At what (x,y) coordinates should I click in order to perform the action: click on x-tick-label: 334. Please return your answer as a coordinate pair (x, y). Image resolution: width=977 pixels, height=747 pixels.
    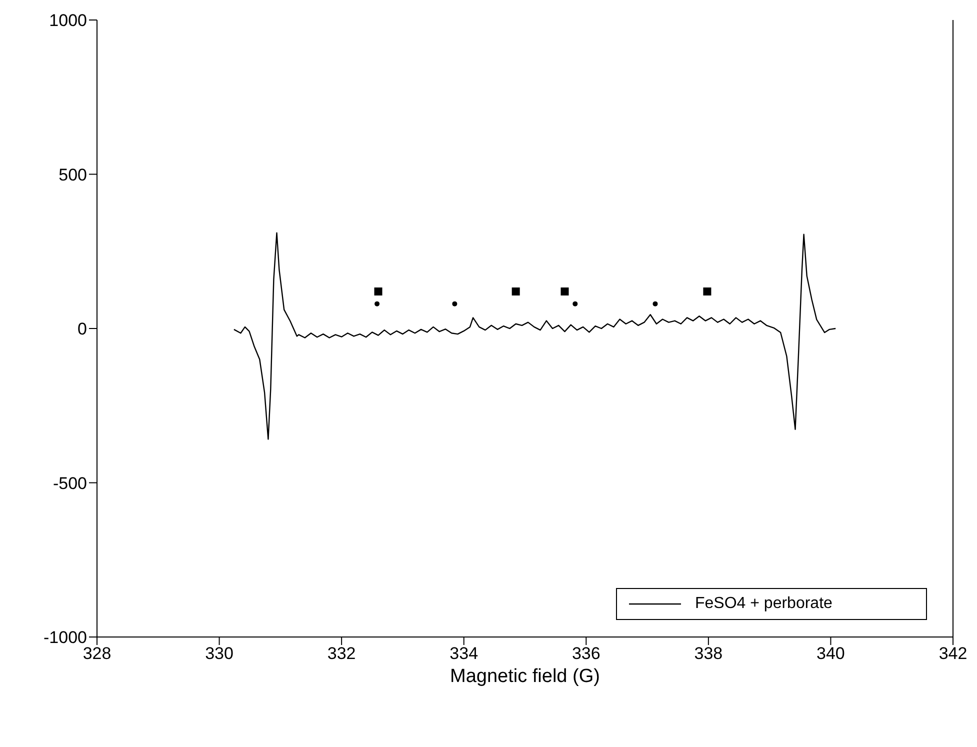
    Looking at the image, I should click on (464, 654).